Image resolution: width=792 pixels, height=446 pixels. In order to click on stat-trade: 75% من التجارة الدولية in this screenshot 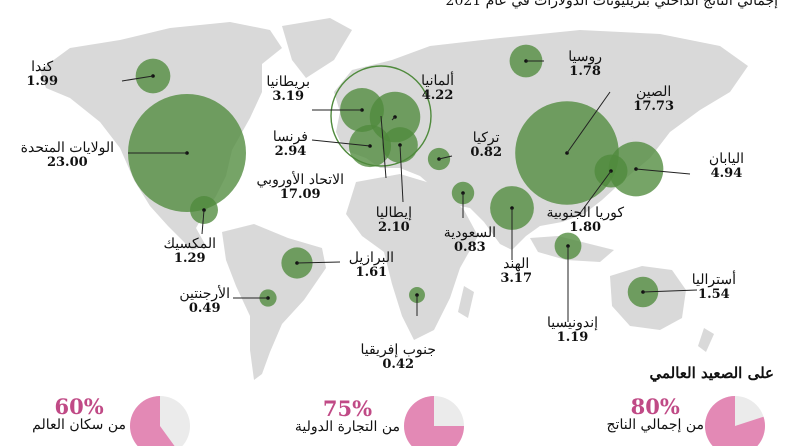, I will do `click(347, 416)`.